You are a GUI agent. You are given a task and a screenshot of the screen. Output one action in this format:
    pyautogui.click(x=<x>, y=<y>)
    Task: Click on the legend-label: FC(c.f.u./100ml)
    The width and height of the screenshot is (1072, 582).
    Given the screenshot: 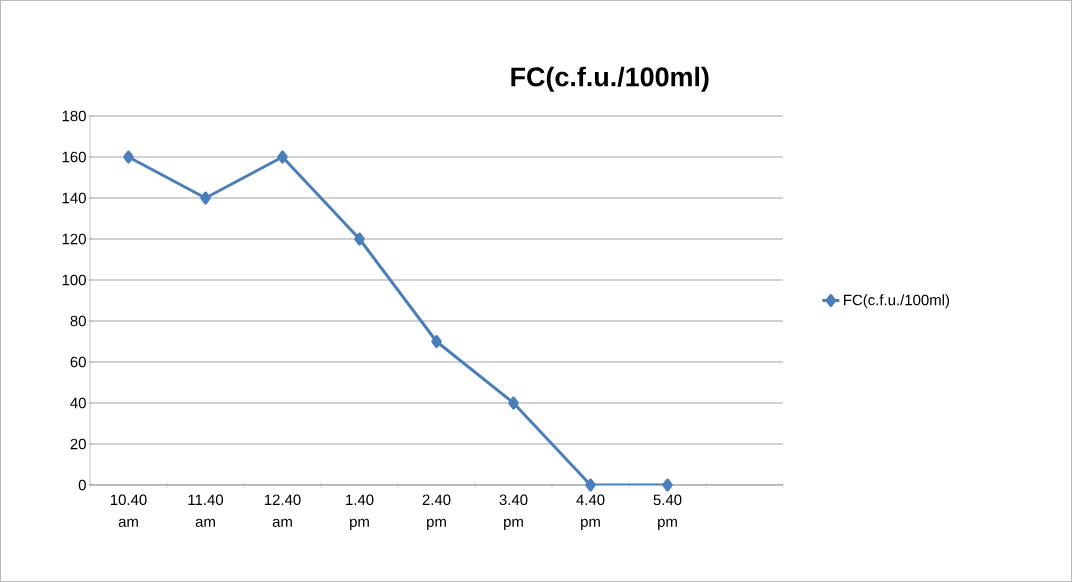 What is the action you would take?
    pyautogui.click(x=897, y=301)
    